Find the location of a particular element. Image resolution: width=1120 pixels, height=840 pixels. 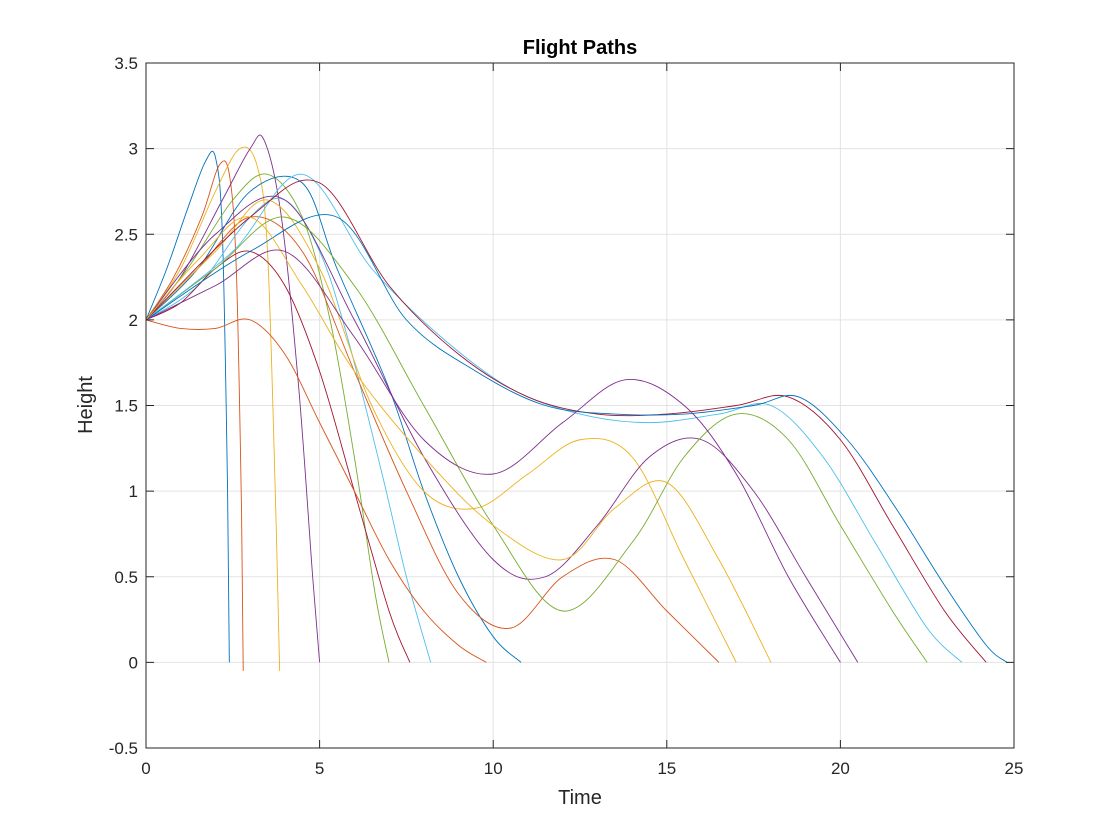

y-tick-label: 0.5 is located at coordinates (126, 577).